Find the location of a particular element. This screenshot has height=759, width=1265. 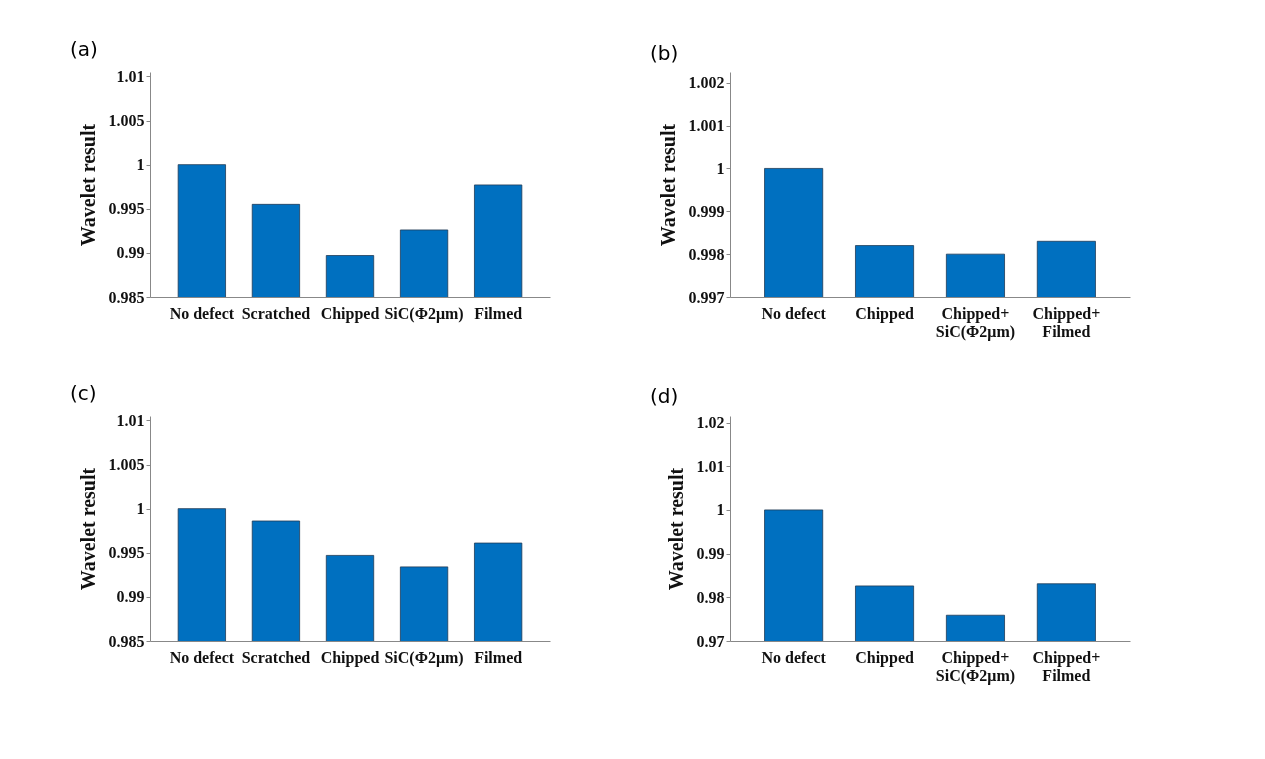

chart-title: (a) is located at coordinates (84, 49).